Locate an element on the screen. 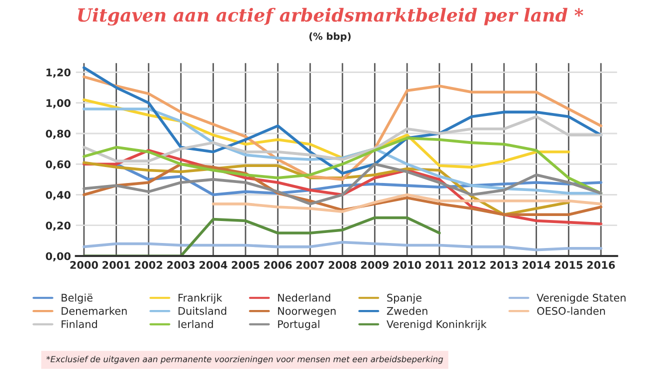 The width and height of the screenshot is (660, 371). text: *Exclusief de uitgaven aan permanente voorzieningen voor mensen met een arbeidsbeperking is located at coordinates (244, 360).